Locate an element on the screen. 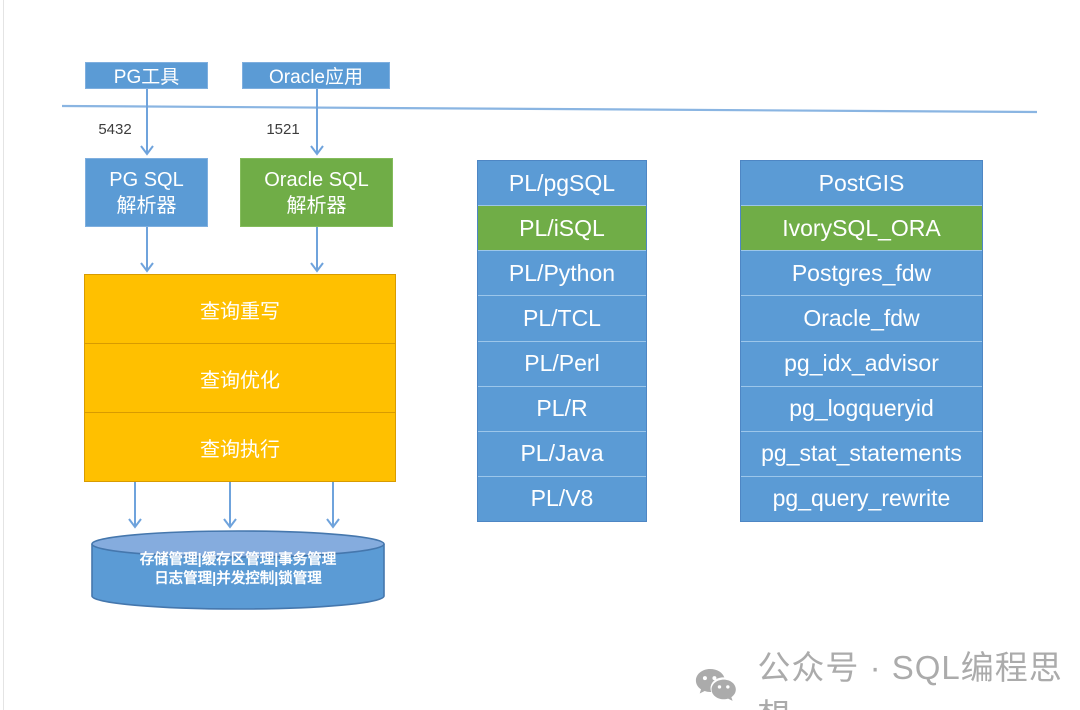  ext-row-pg-idx-advisor: pg_idx_advisor is located at coordinates (861, 363).